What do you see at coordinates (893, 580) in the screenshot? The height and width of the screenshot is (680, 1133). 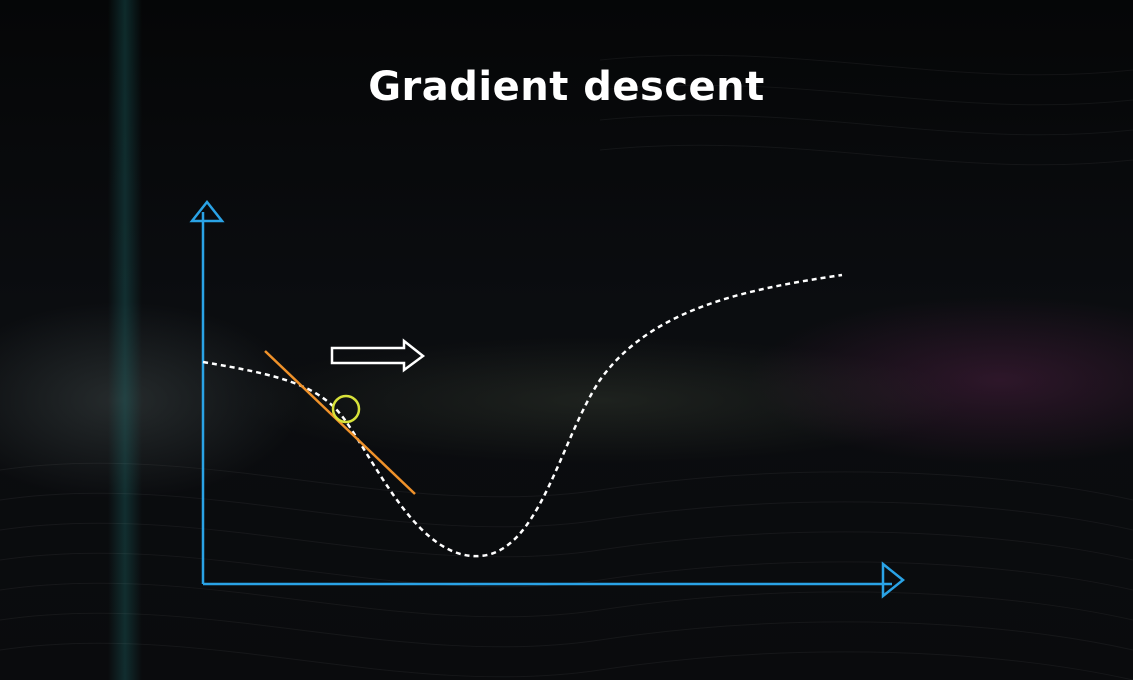 I see `x-axis-arrowhead-icon` at bounding box center [893, 580].